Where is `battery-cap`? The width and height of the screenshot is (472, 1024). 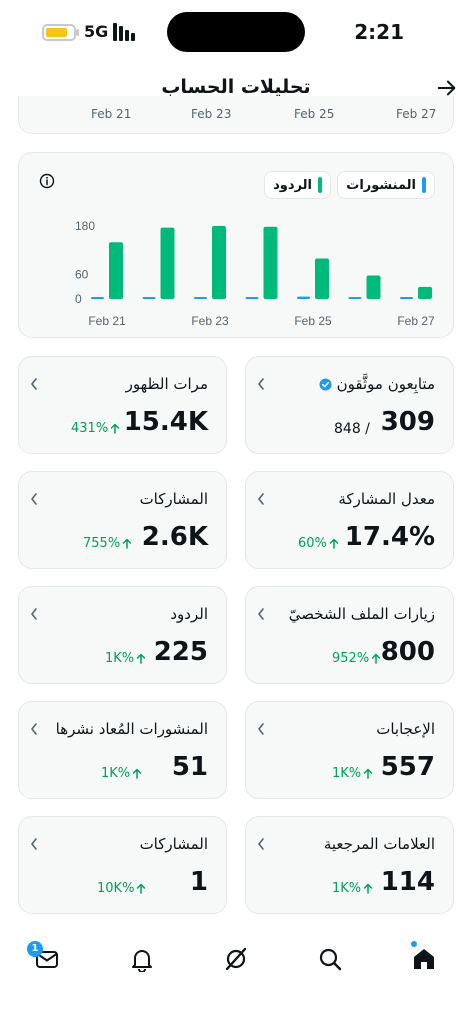 battery-cap is located at coordinates (77, 32).